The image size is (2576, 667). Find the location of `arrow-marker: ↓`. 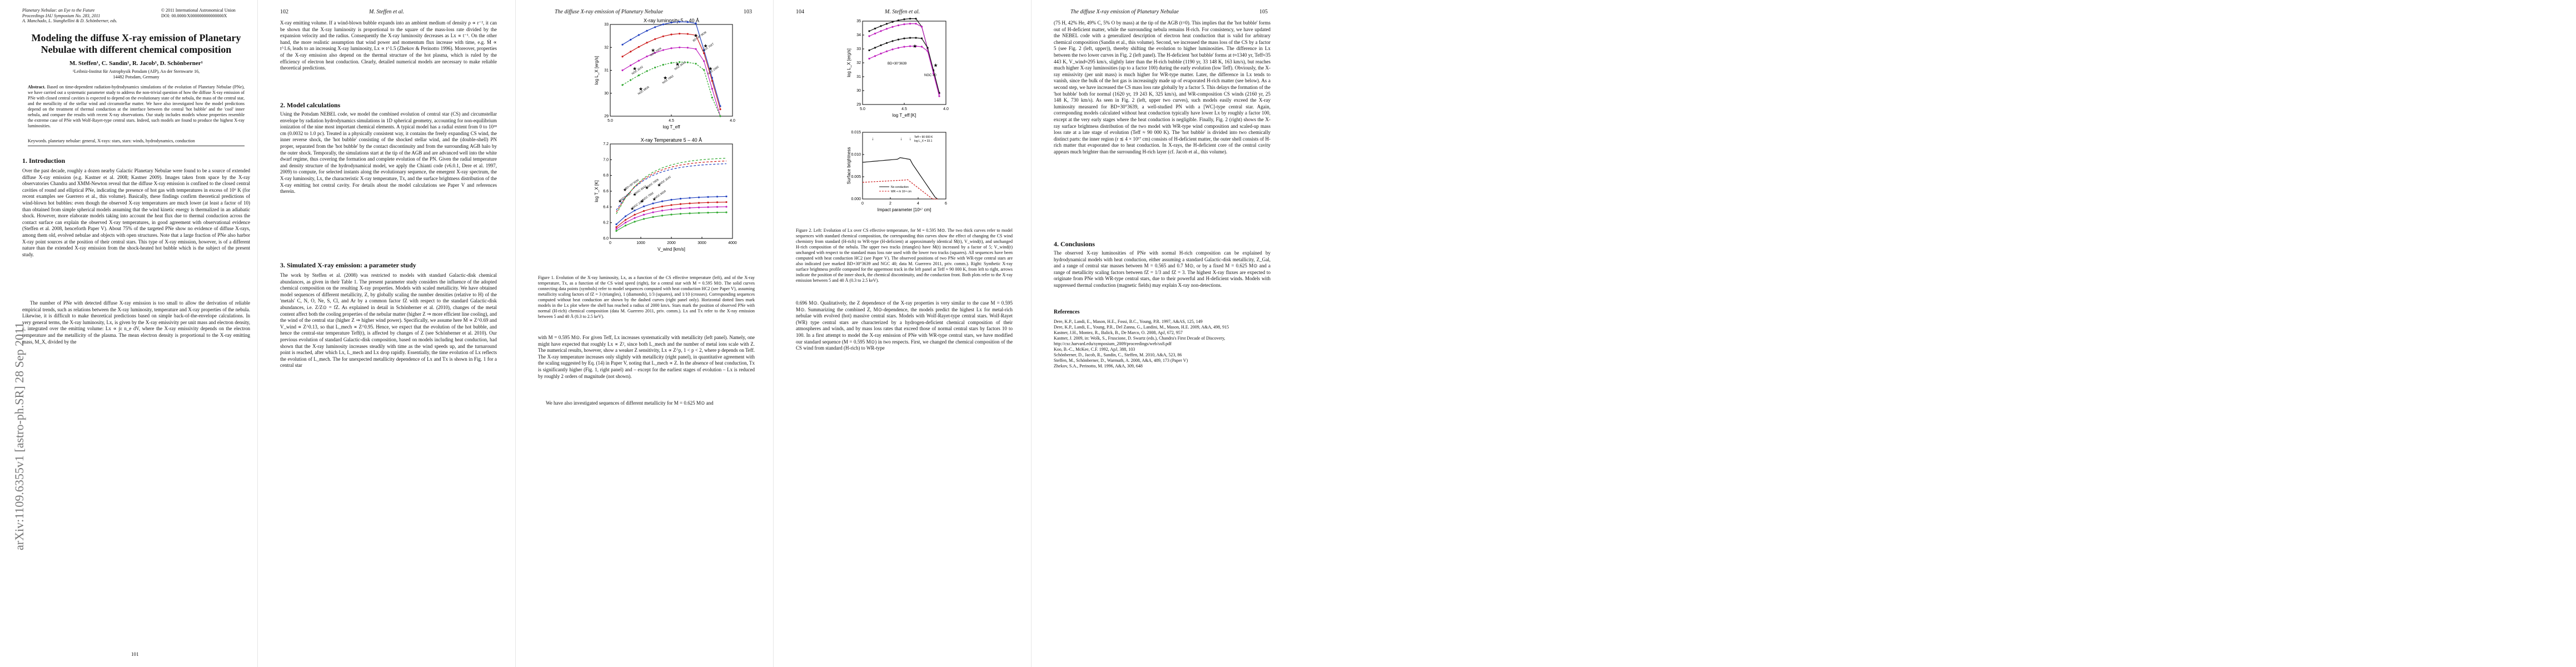

arrow-marker: ↓ is located at coordinates (910, 138).